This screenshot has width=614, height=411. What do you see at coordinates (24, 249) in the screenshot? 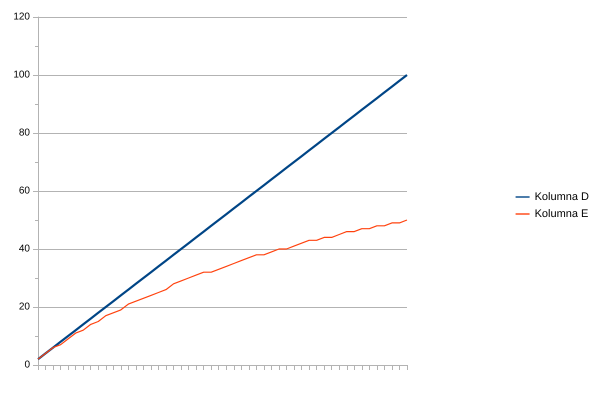
I see `y-tick-label: 40` at bounding box center [24, 249].